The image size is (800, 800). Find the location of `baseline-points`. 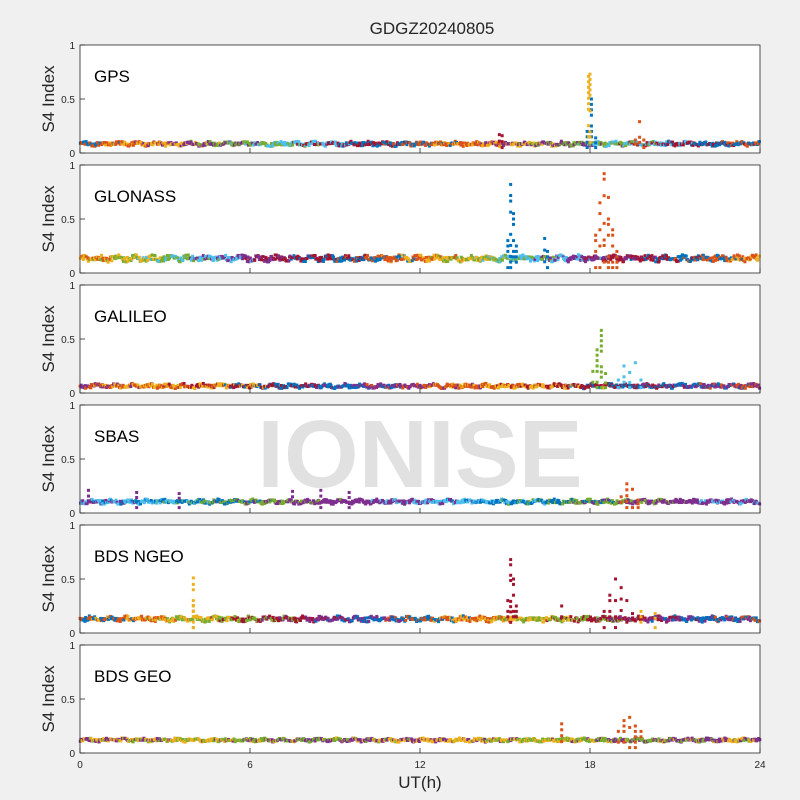

baseline-points is located at coordinates (419, 143).